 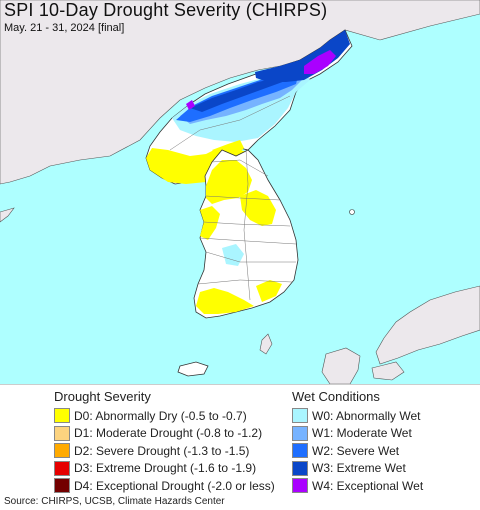 I want to click on drought-d0-sk-west, so click(x=210, y=223).